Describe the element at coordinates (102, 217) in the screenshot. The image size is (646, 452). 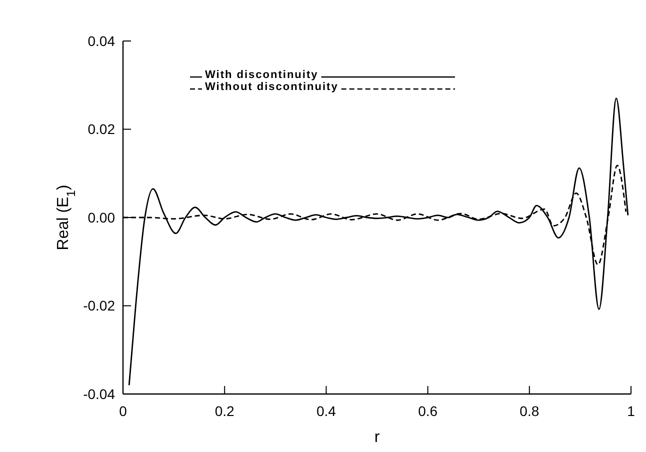
I see `y-tick-label: 0.00` at that location.